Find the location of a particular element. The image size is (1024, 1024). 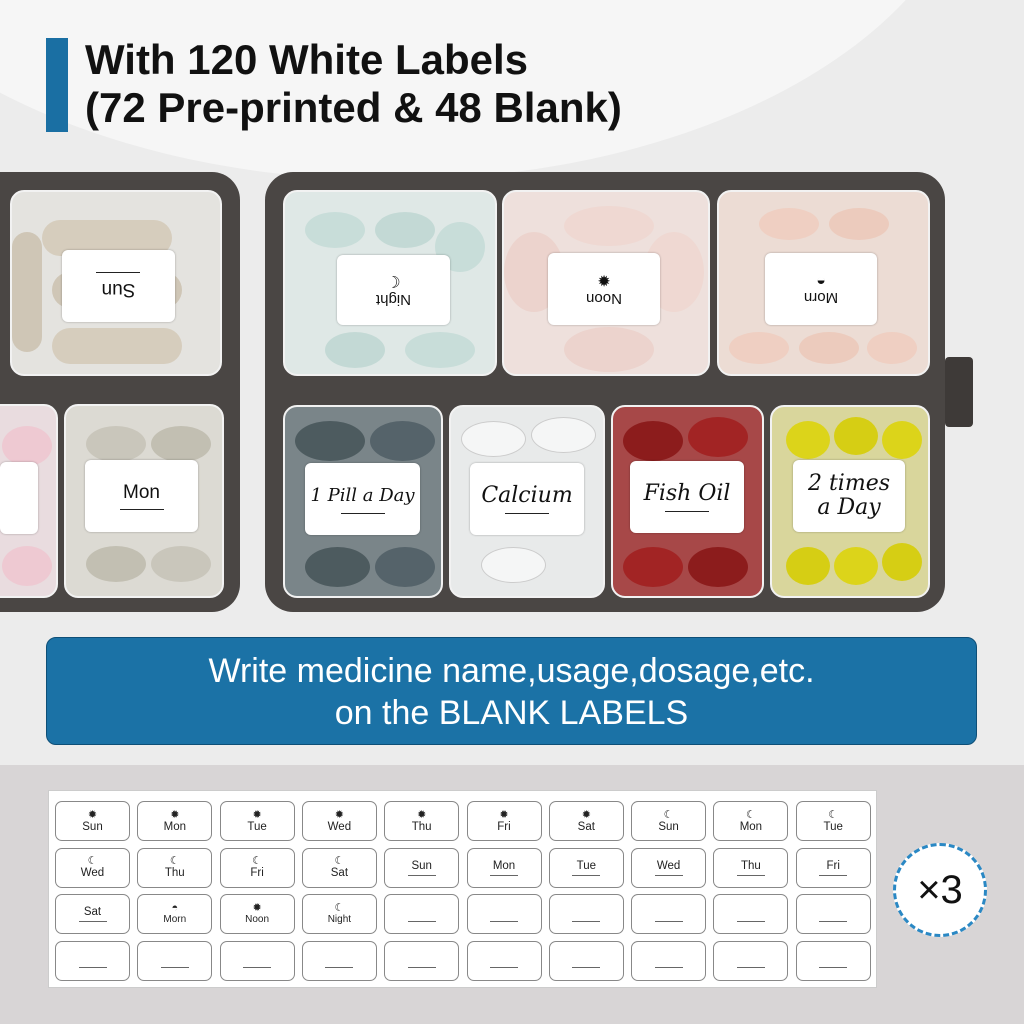

headline-line-2: (72 Pre-printed & 48 Blank) is located at coordinates (353, 107).